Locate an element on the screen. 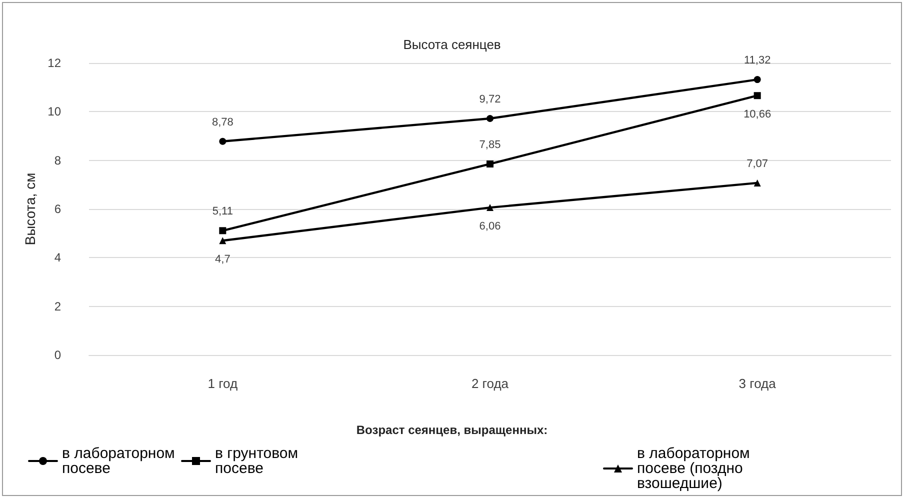 This screenshot has width=905, height=498. y-tick-label: 10 is located at coordinates (55, 111).